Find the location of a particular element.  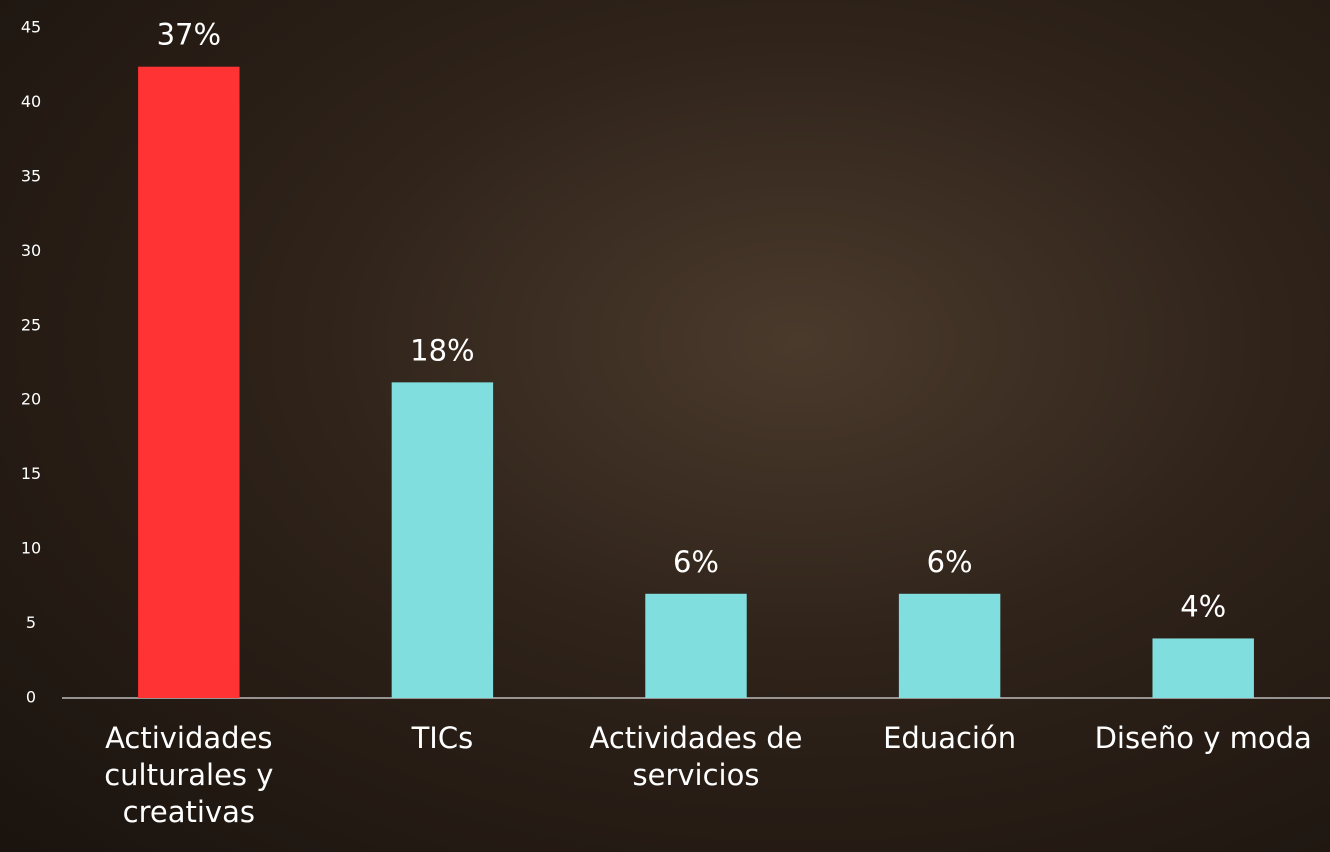

y-tick-label: 5 is located at coordinates (31, 622).